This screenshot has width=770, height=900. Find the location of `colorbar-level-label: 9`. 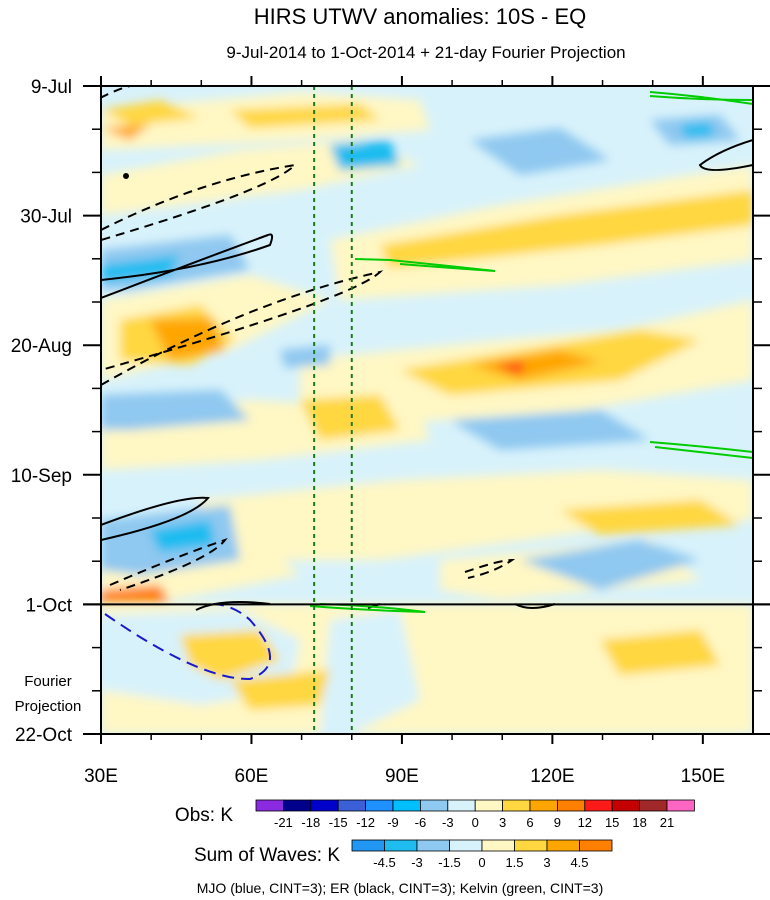

colorbar-level-label: 9 is located at coordinates (557, 822).